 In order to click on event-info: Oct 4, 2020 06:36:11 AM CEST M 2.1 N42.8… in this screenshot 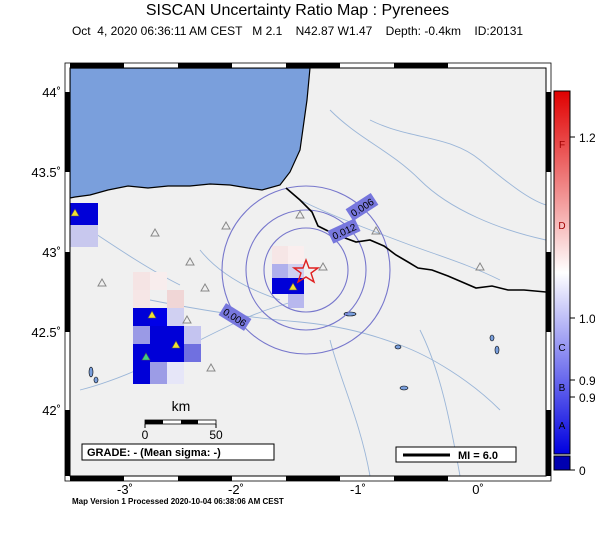, I will do `click(297, 31)`.